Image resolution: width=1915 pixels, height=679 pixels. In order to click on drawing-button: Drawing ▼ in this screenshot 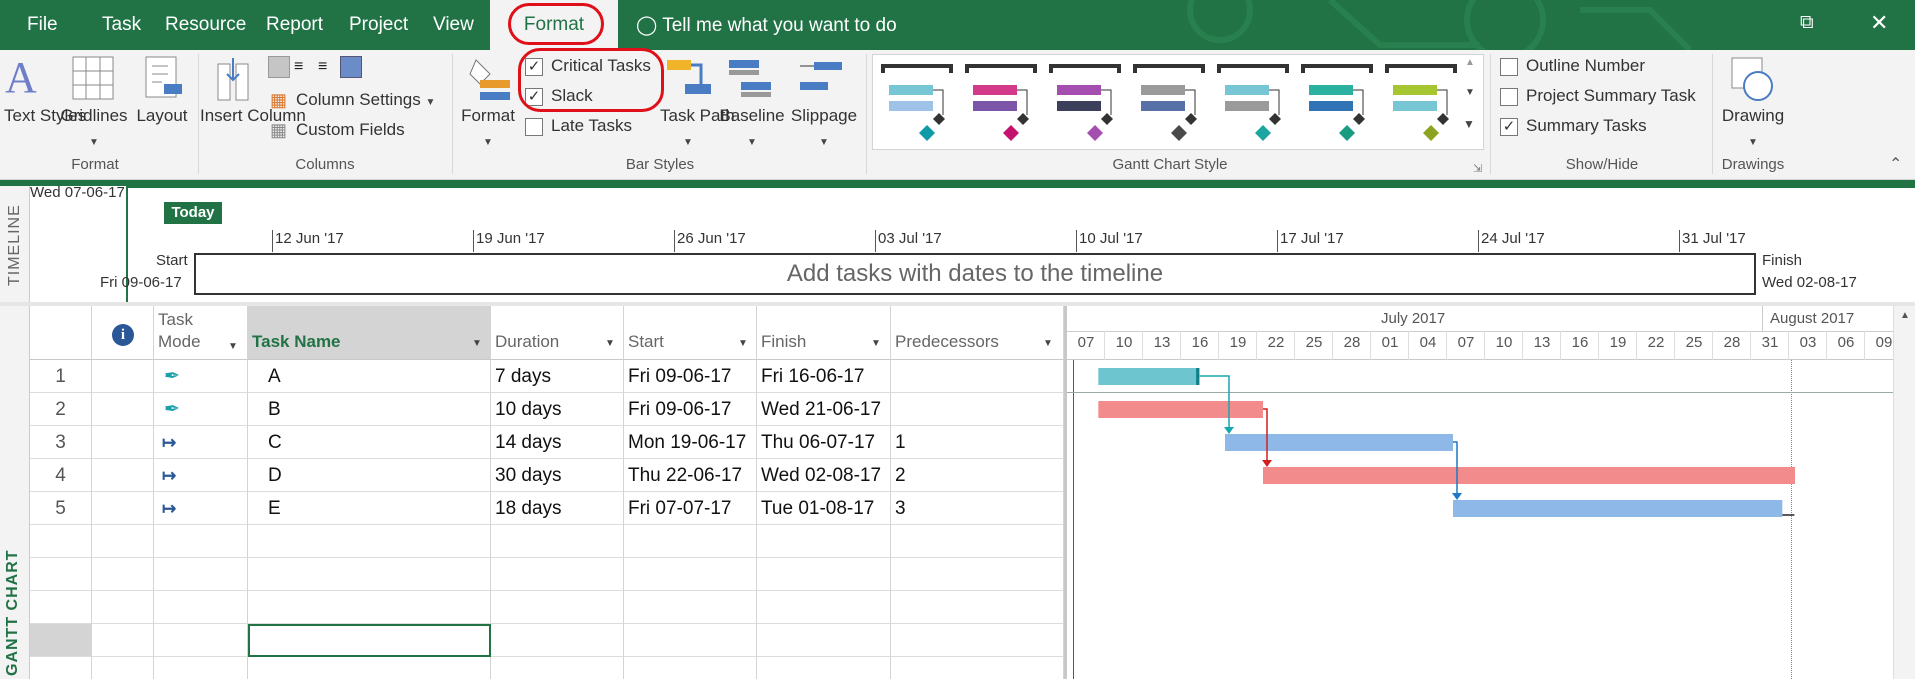, I will do `click(1753, 129)`.